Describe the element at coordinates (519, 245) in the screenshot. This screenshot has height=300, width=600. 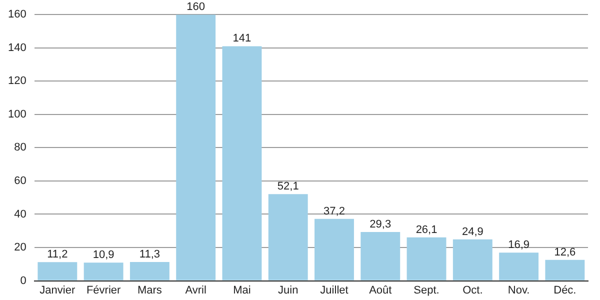
I see `data-label: 16,9` at that location.